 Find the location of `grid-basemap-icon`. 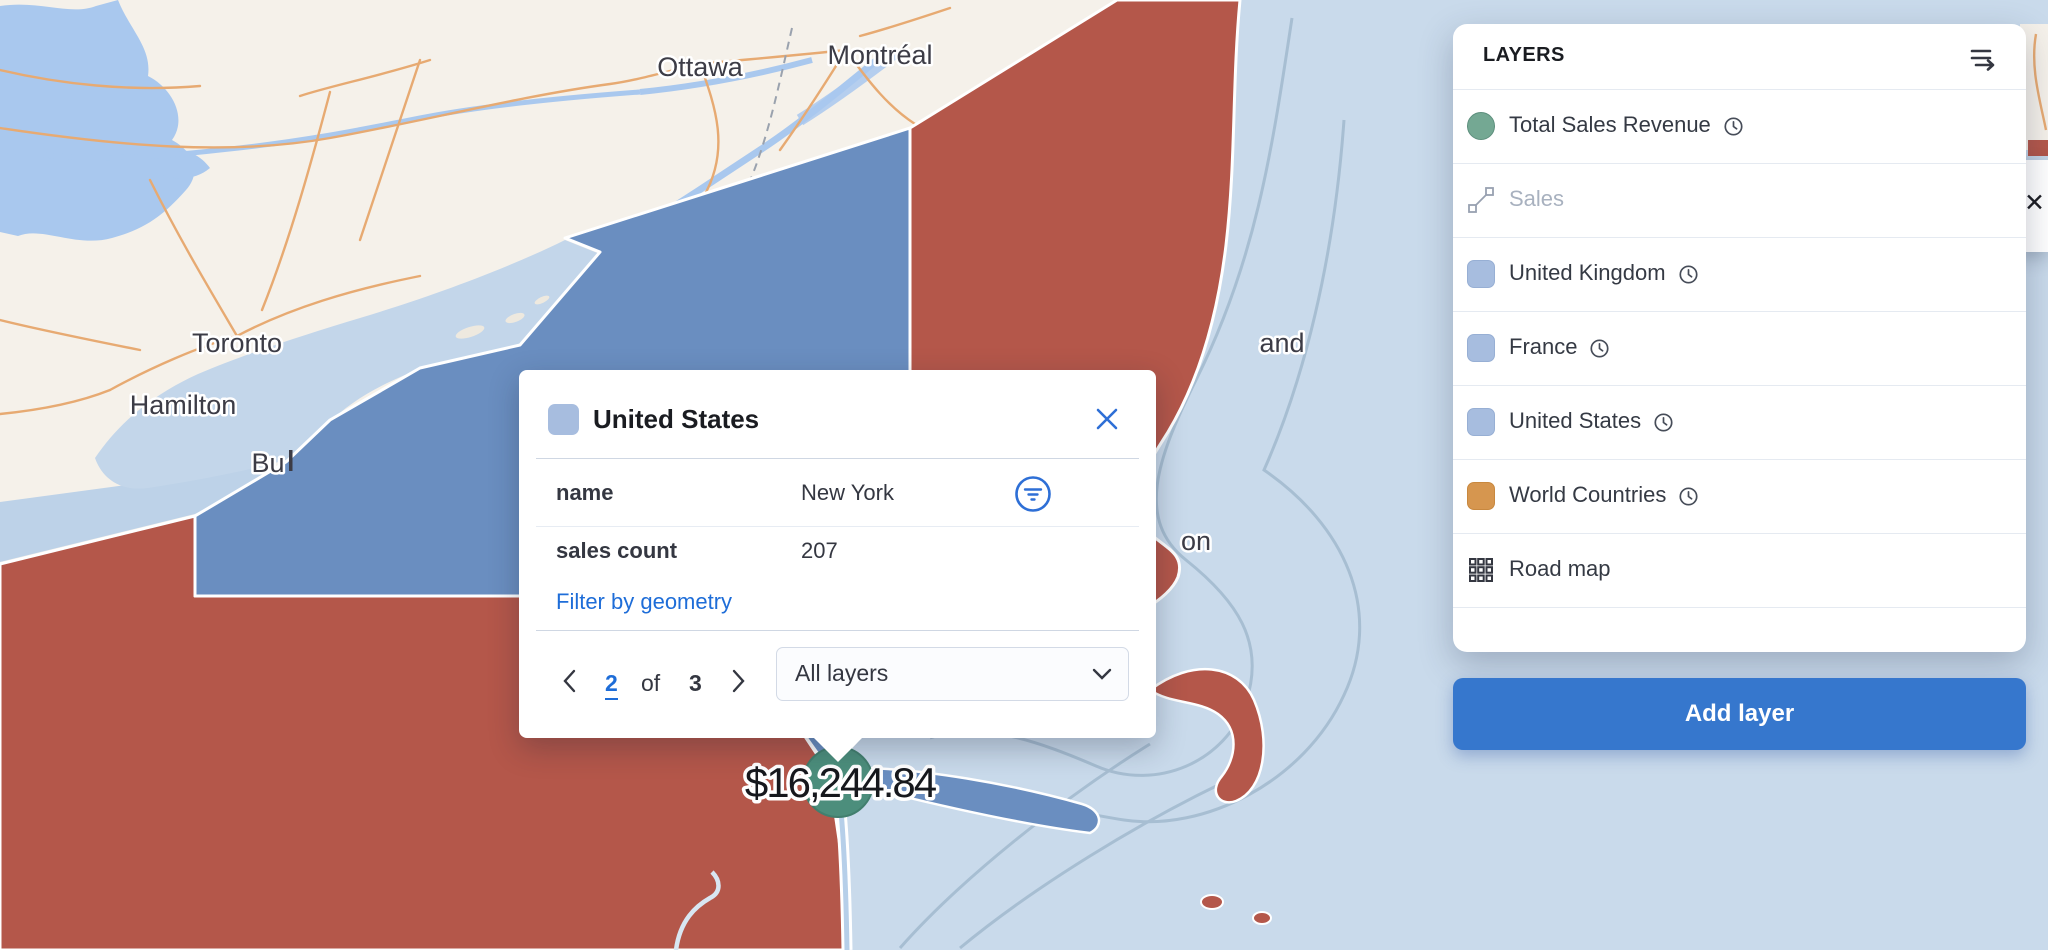

grid-basemap-icon is located at coordinates (1481, 570).